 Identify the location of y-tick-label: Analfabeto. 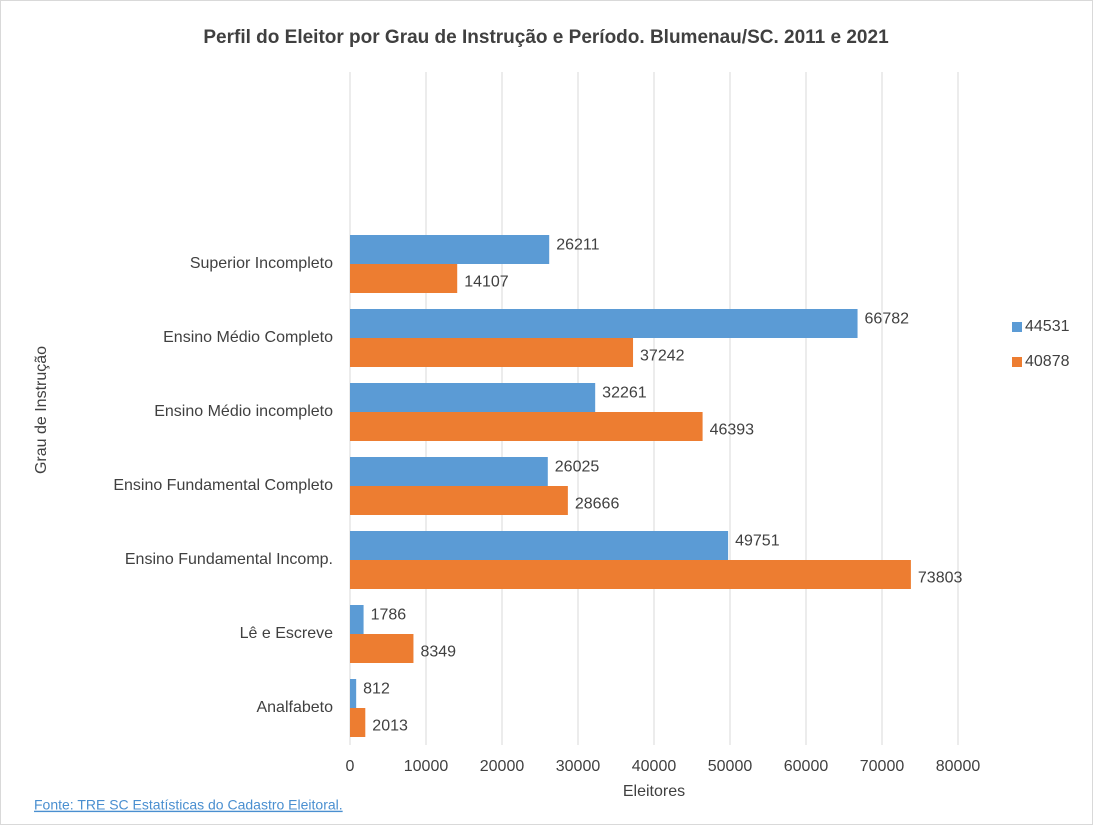
(294, 707).